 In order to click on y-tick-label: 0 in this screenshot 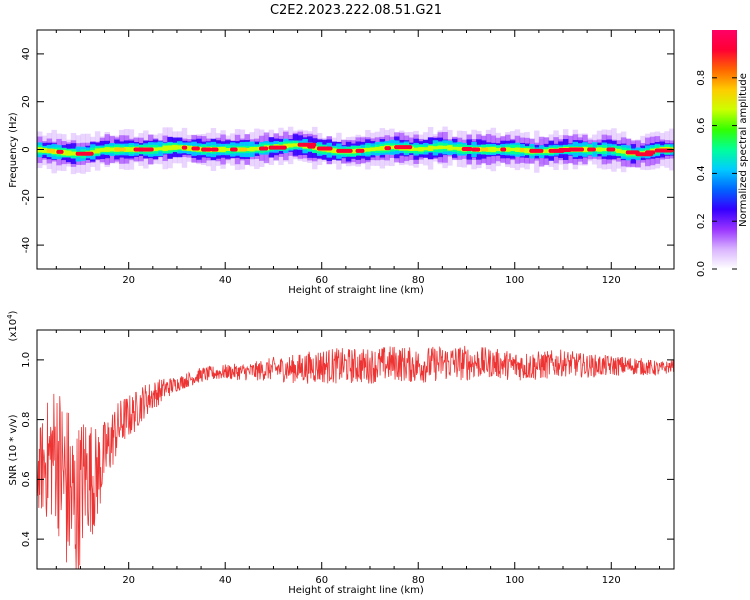, I will do `click(26, 149)`.